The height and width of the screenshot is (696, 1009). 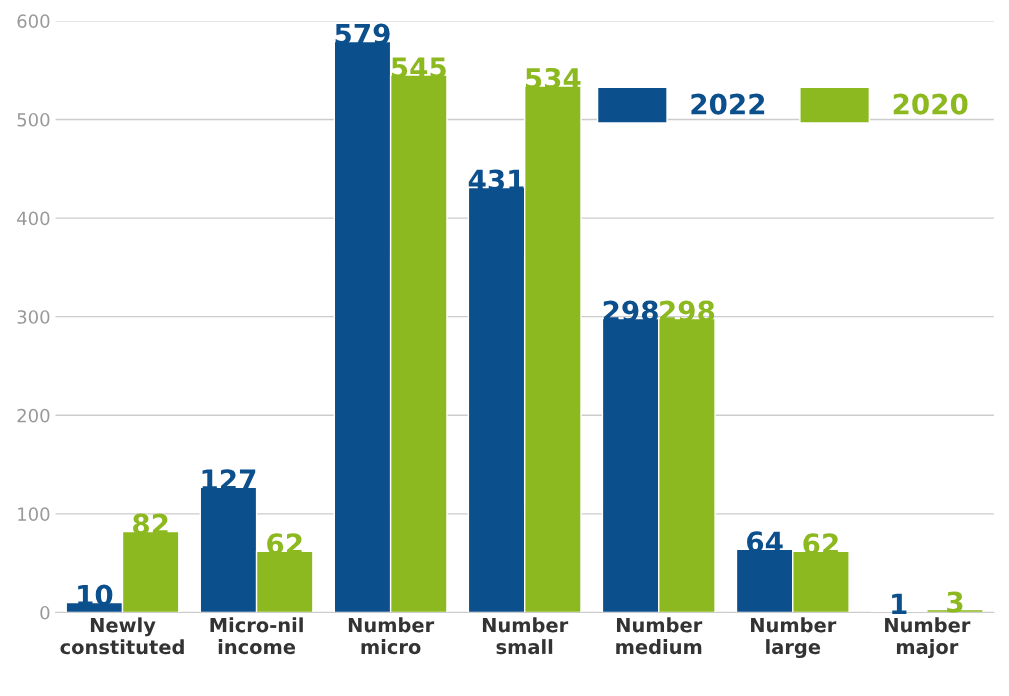 What do you see at coordinates (33, 218) in the screenshot?
I see `y-tick-label: 400` at bounding box center [33, 218].